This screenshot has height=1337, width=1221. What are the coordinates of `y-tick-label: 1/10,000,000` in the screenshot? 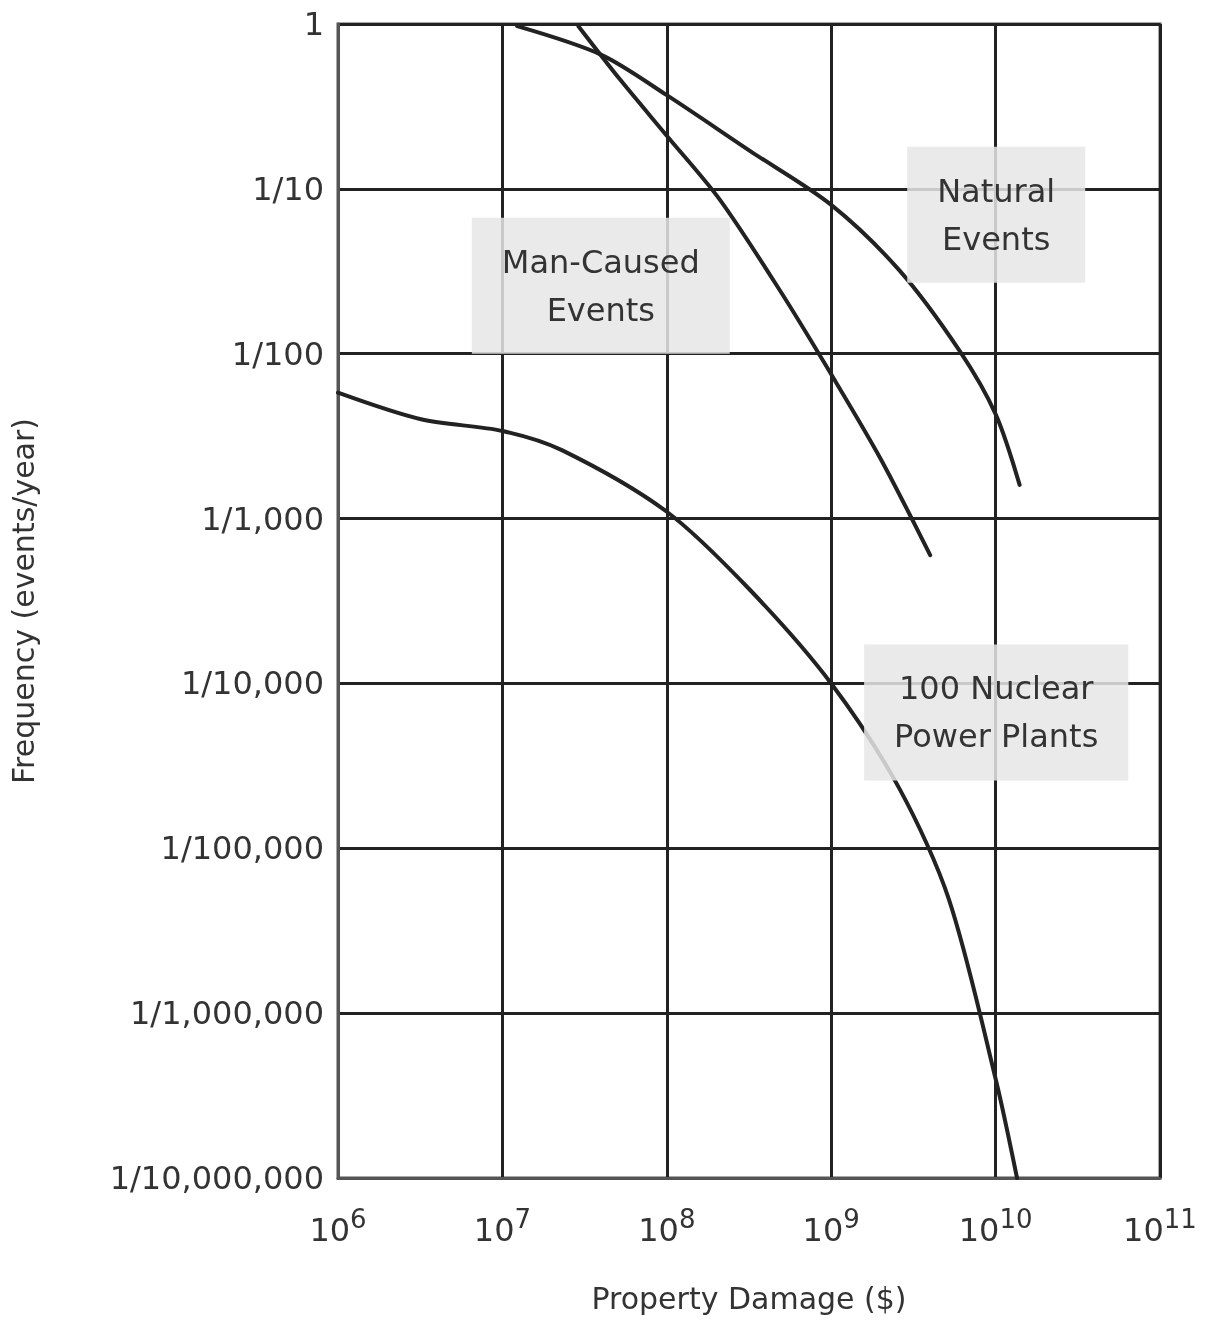 It's located at (216, 1178).